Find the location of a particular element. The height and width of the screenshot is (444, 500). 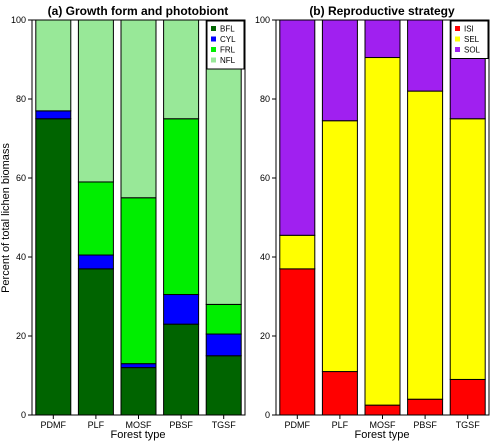

legend-label-isi: ISI is located at coordinates (469, 29).